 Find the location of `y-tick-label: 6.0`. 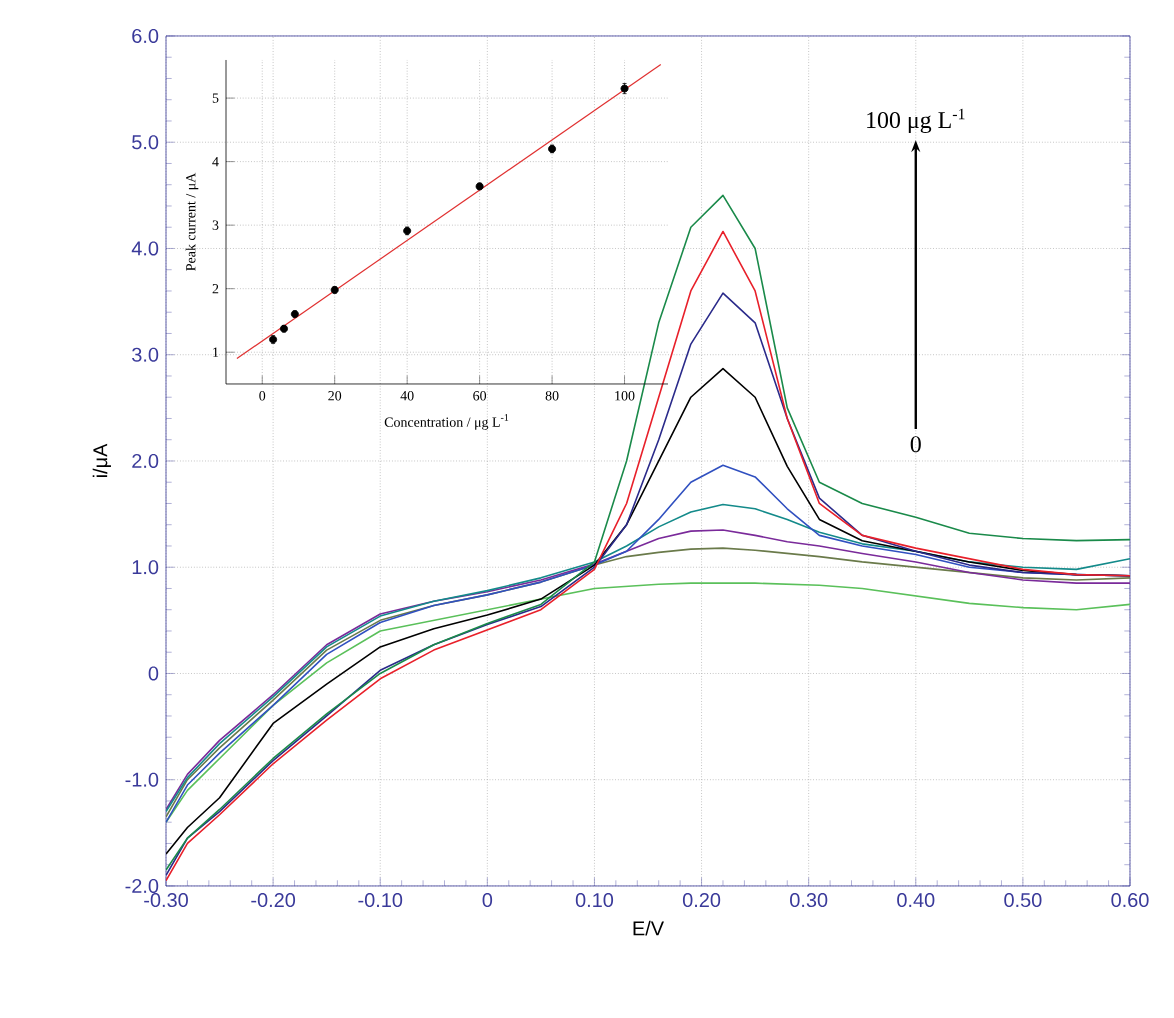

y-tick-label: 6.0 is located at coordinates (145, 36).